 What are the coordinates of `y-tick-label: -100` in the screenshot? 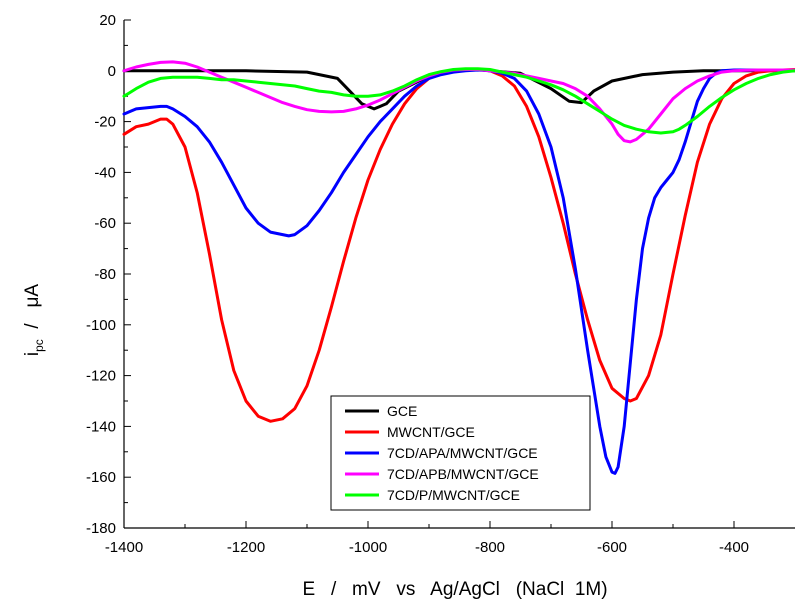 It's located at (101, 325).